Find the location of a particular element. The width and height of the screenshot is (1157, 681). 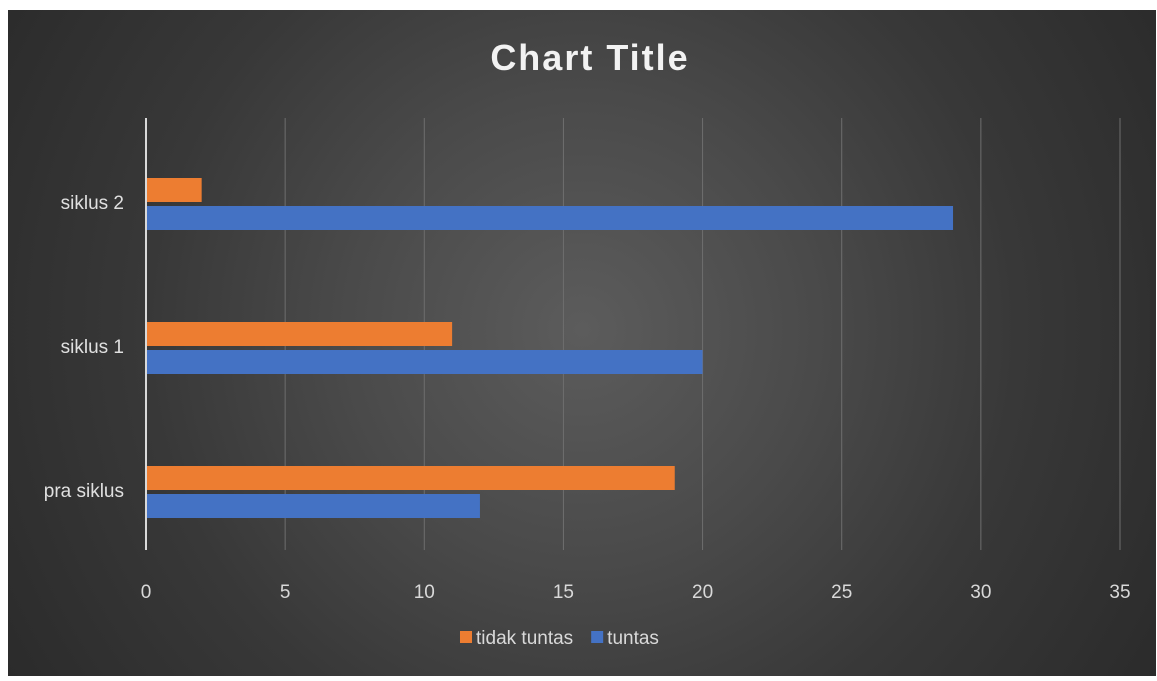

x-tick-label: 25 is located at coordinates (841, 592).